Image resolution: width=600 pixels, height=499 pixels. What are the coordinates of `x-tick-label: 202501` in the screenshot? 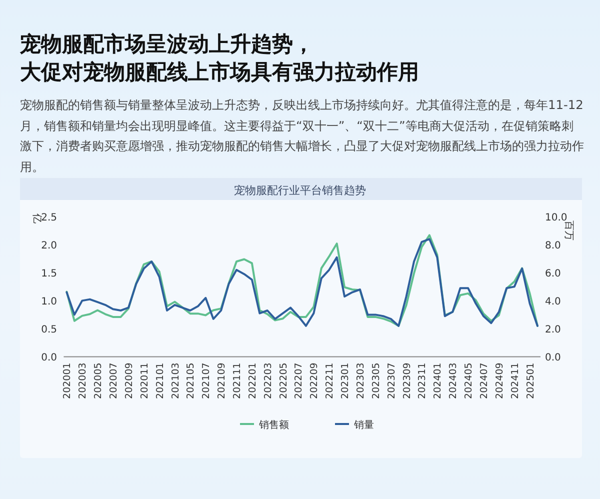 It's located at (530, 380).